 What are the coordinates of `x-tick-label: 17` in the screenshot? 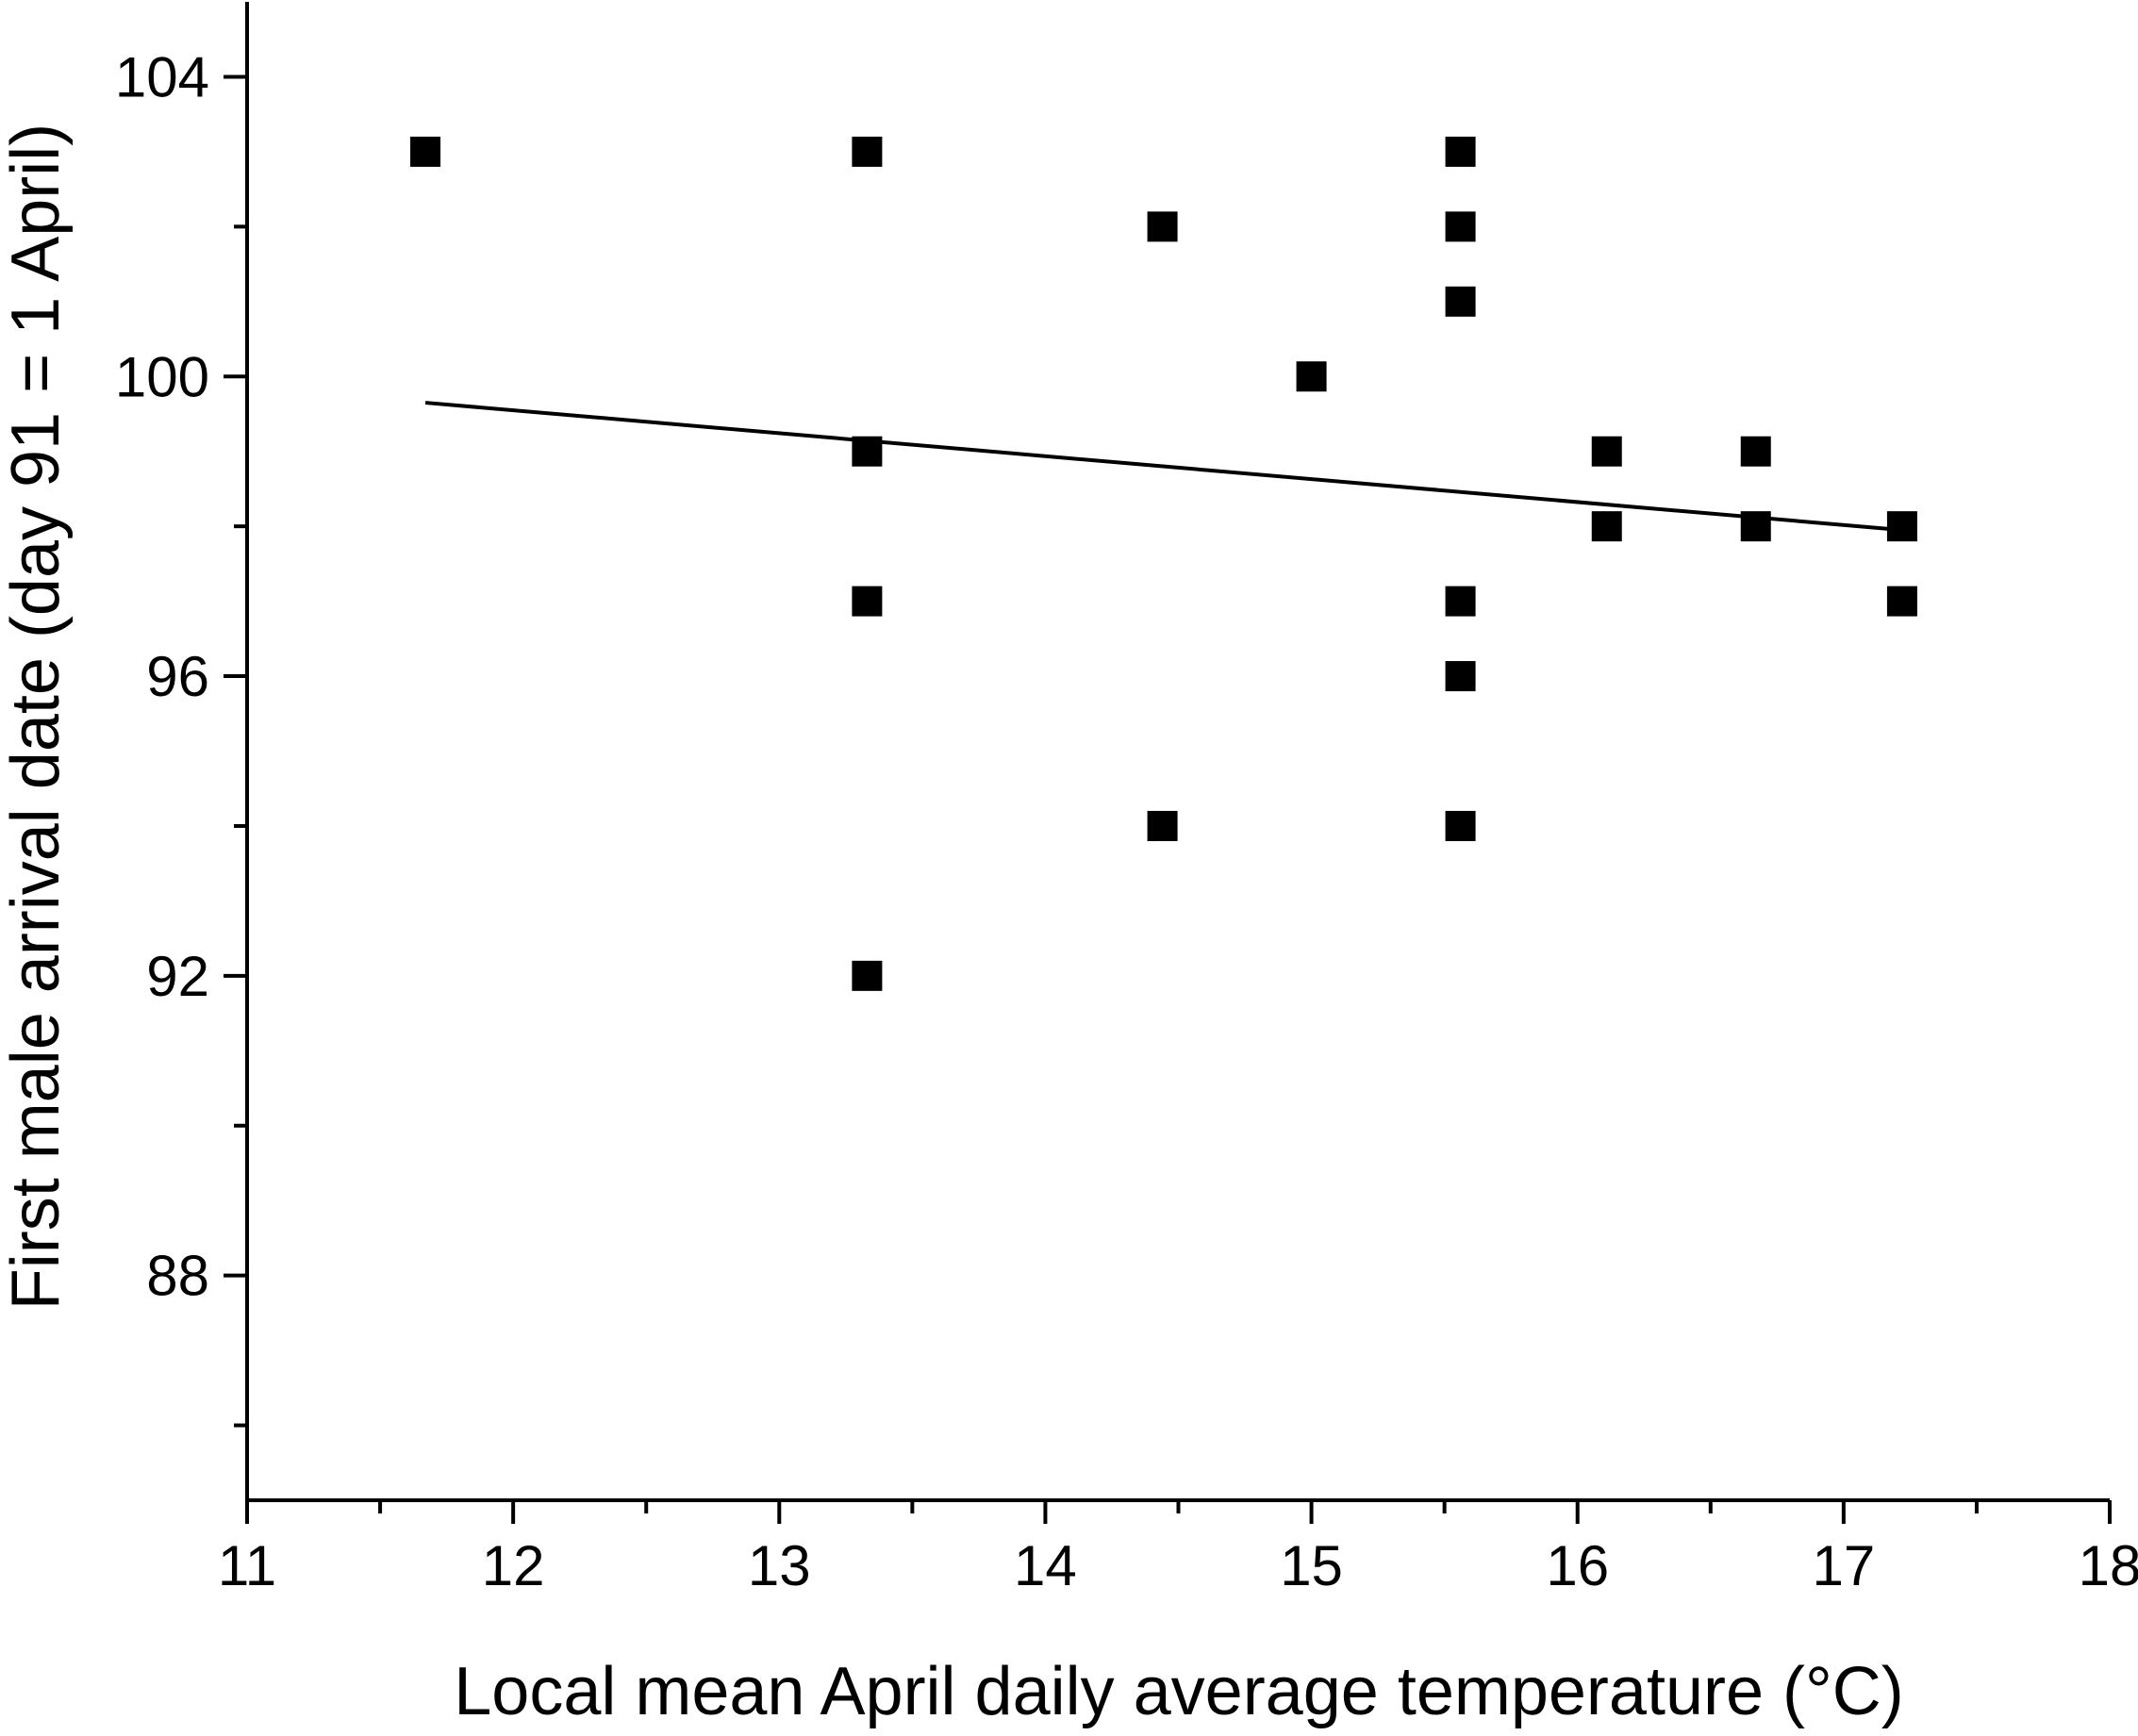 It's located at (1843, 1565).